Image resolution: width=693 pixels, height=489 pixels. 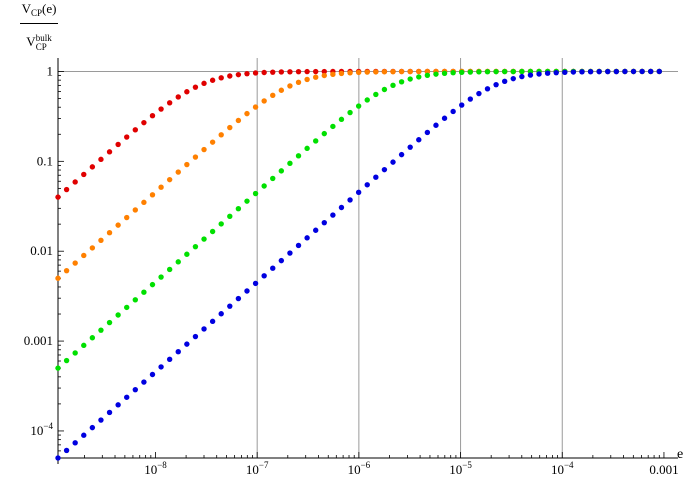 What do you see at coordinates (49, 8) in the screenshot?
I see `y-label-num-argument: (e)` at bounding box center [49, 8].